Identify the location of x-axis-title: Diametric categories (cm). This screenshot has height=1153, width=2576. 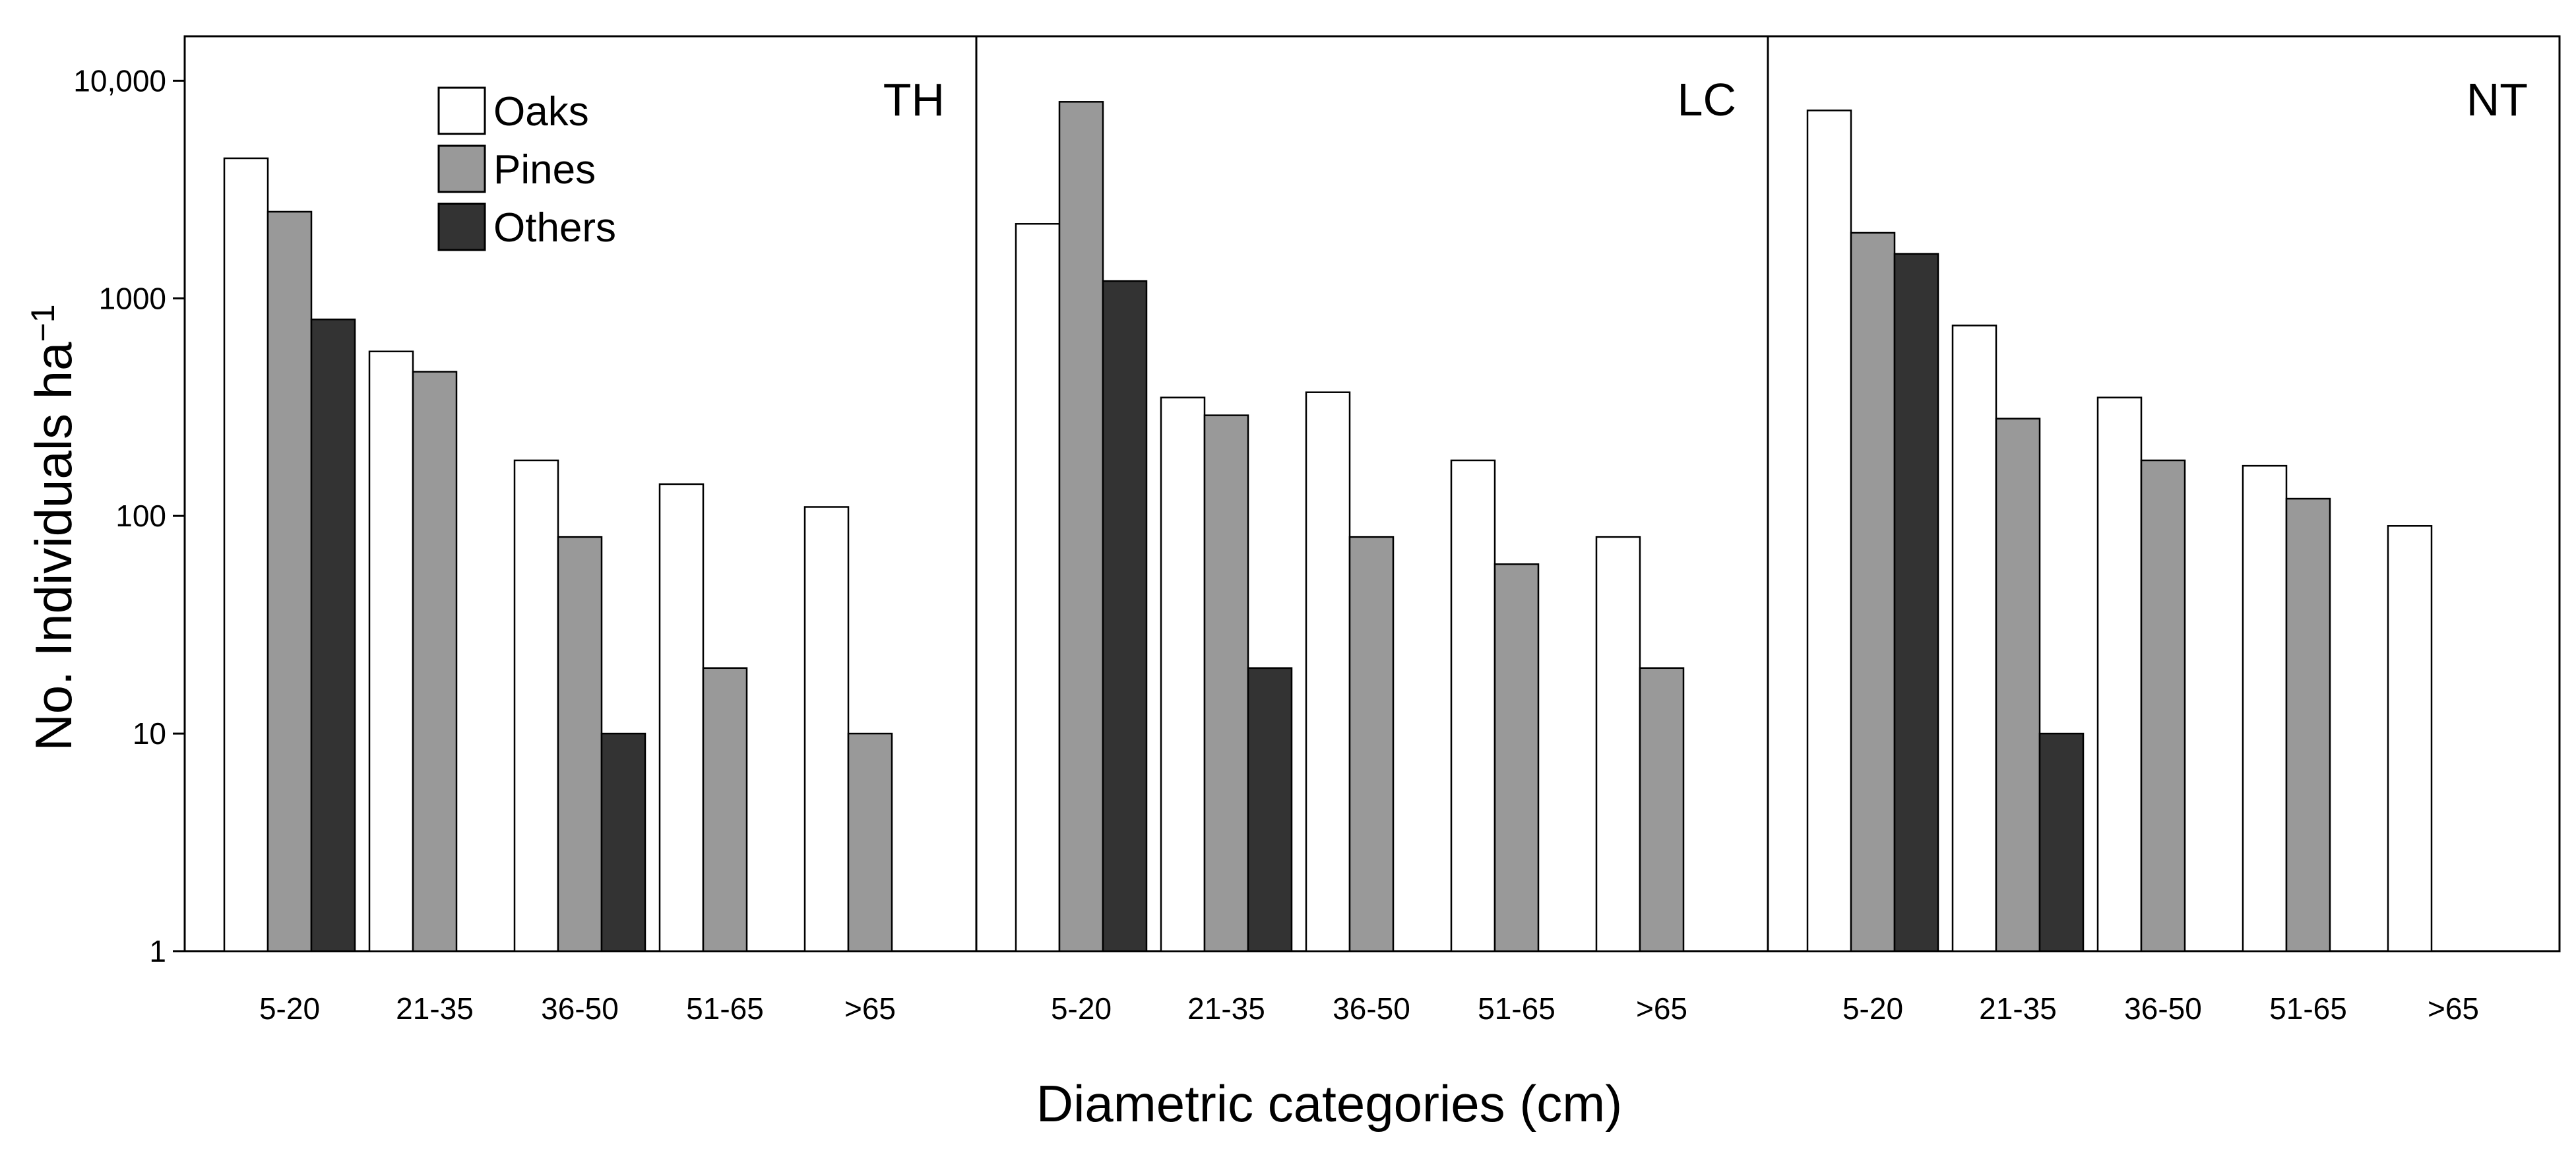
(1330, 1104).